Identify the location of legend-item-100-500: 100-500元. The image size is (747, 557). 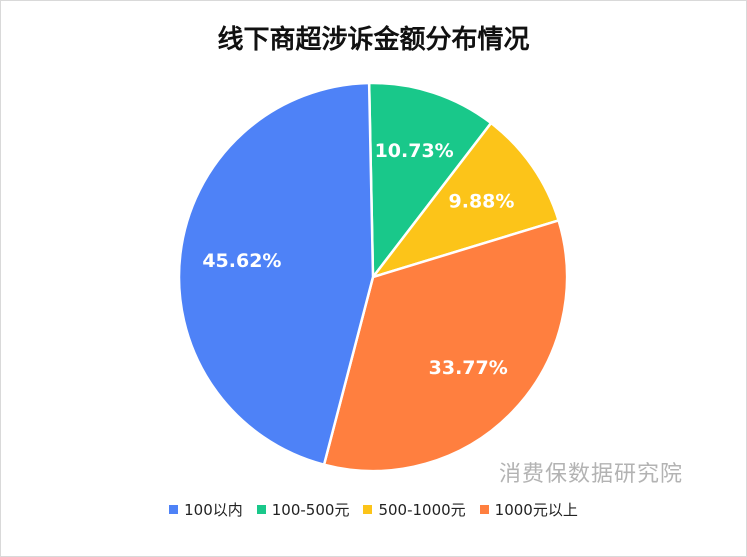
(303, 509).